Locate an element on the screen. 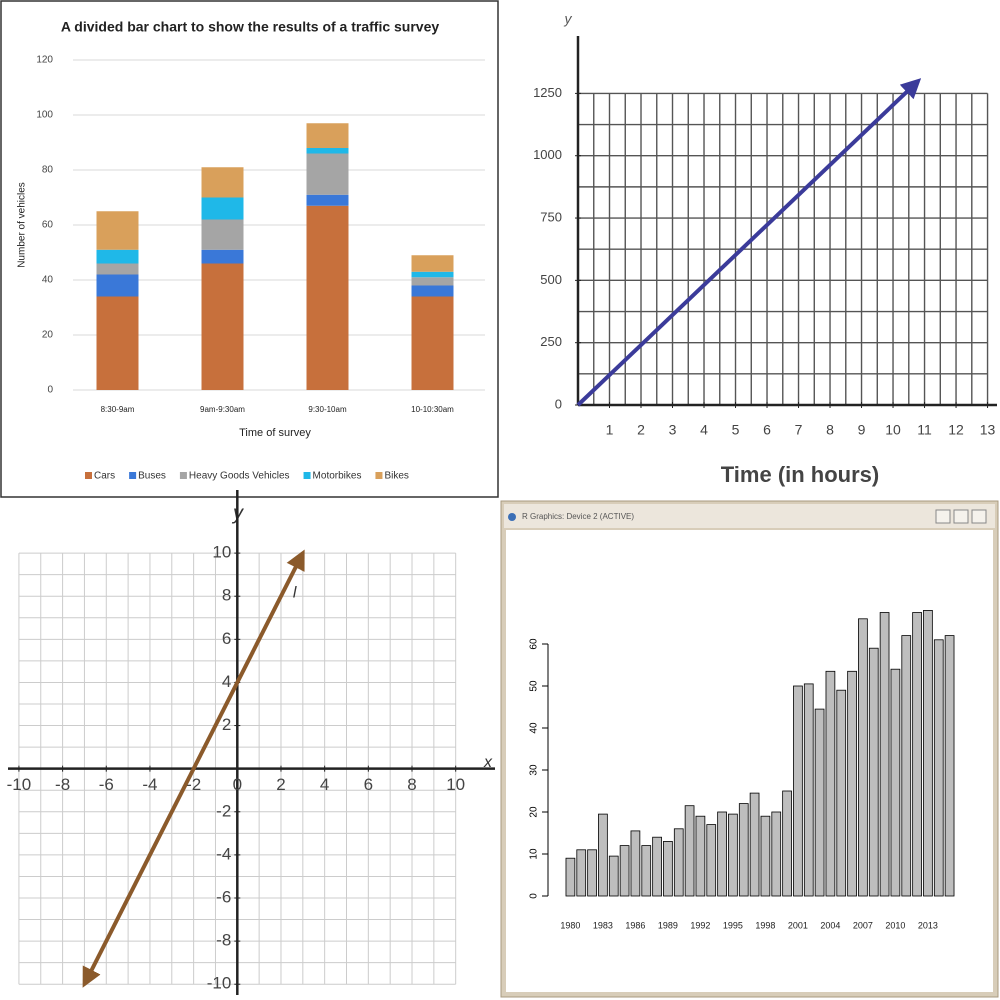 The height and width of the screenshot is (1000, 1000). y-tick-label: -6 is located at coordinates (223, 896).